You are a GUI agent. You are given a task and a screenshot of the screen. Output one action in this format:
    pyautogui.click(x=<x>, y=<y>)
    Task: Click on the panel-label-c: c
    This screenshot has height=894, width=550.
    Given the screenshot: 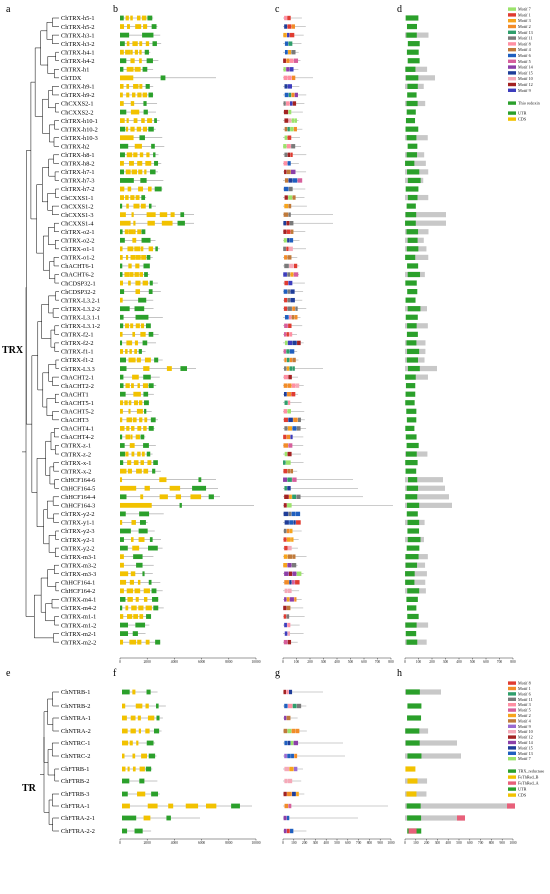 What is the action you would take?
    pyautogui.click(x=277, y=9)
    